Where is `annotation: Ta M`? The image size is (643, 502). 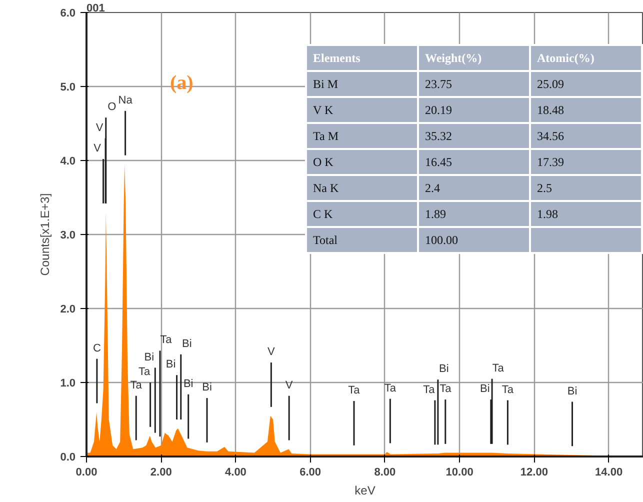 annotation: Ta M is located at coordinates (362, 136).